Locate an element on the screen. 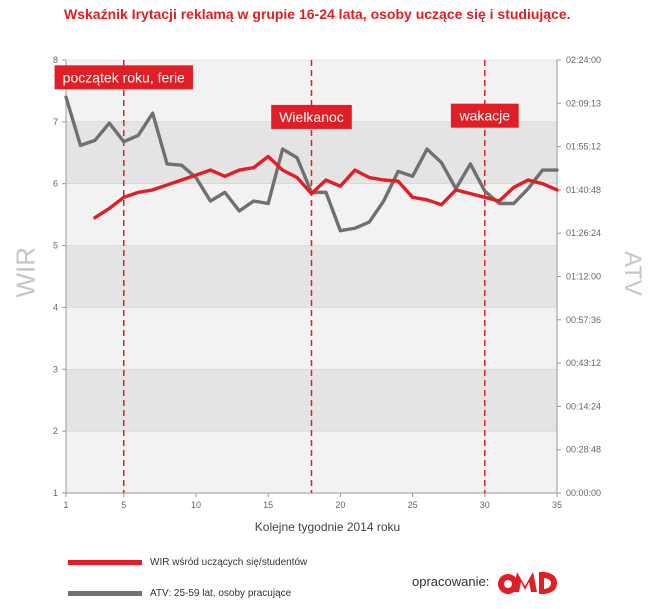 The image size is (655, 609). y-tick-label: 7 is located at coordinates (55, 122).